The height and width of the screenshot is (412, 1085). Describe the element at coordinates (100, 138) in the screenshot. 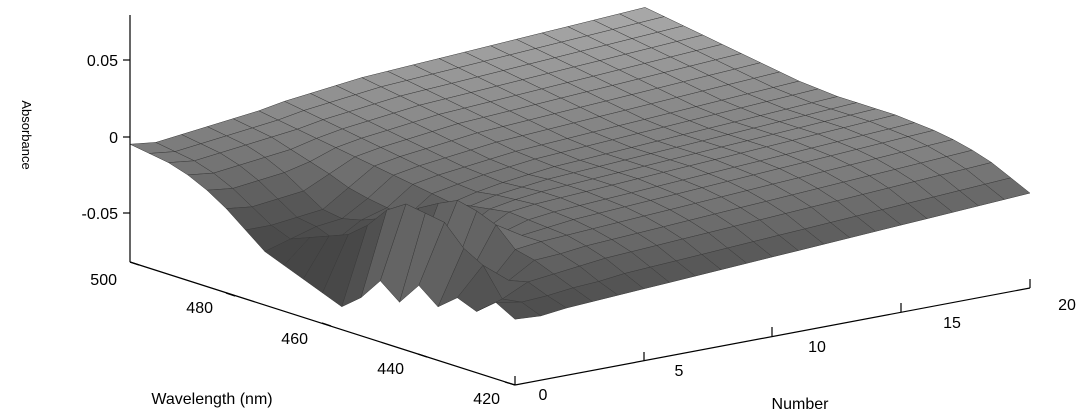

I see `z-tick-labels: 0.05 0 -0.05` at that location.